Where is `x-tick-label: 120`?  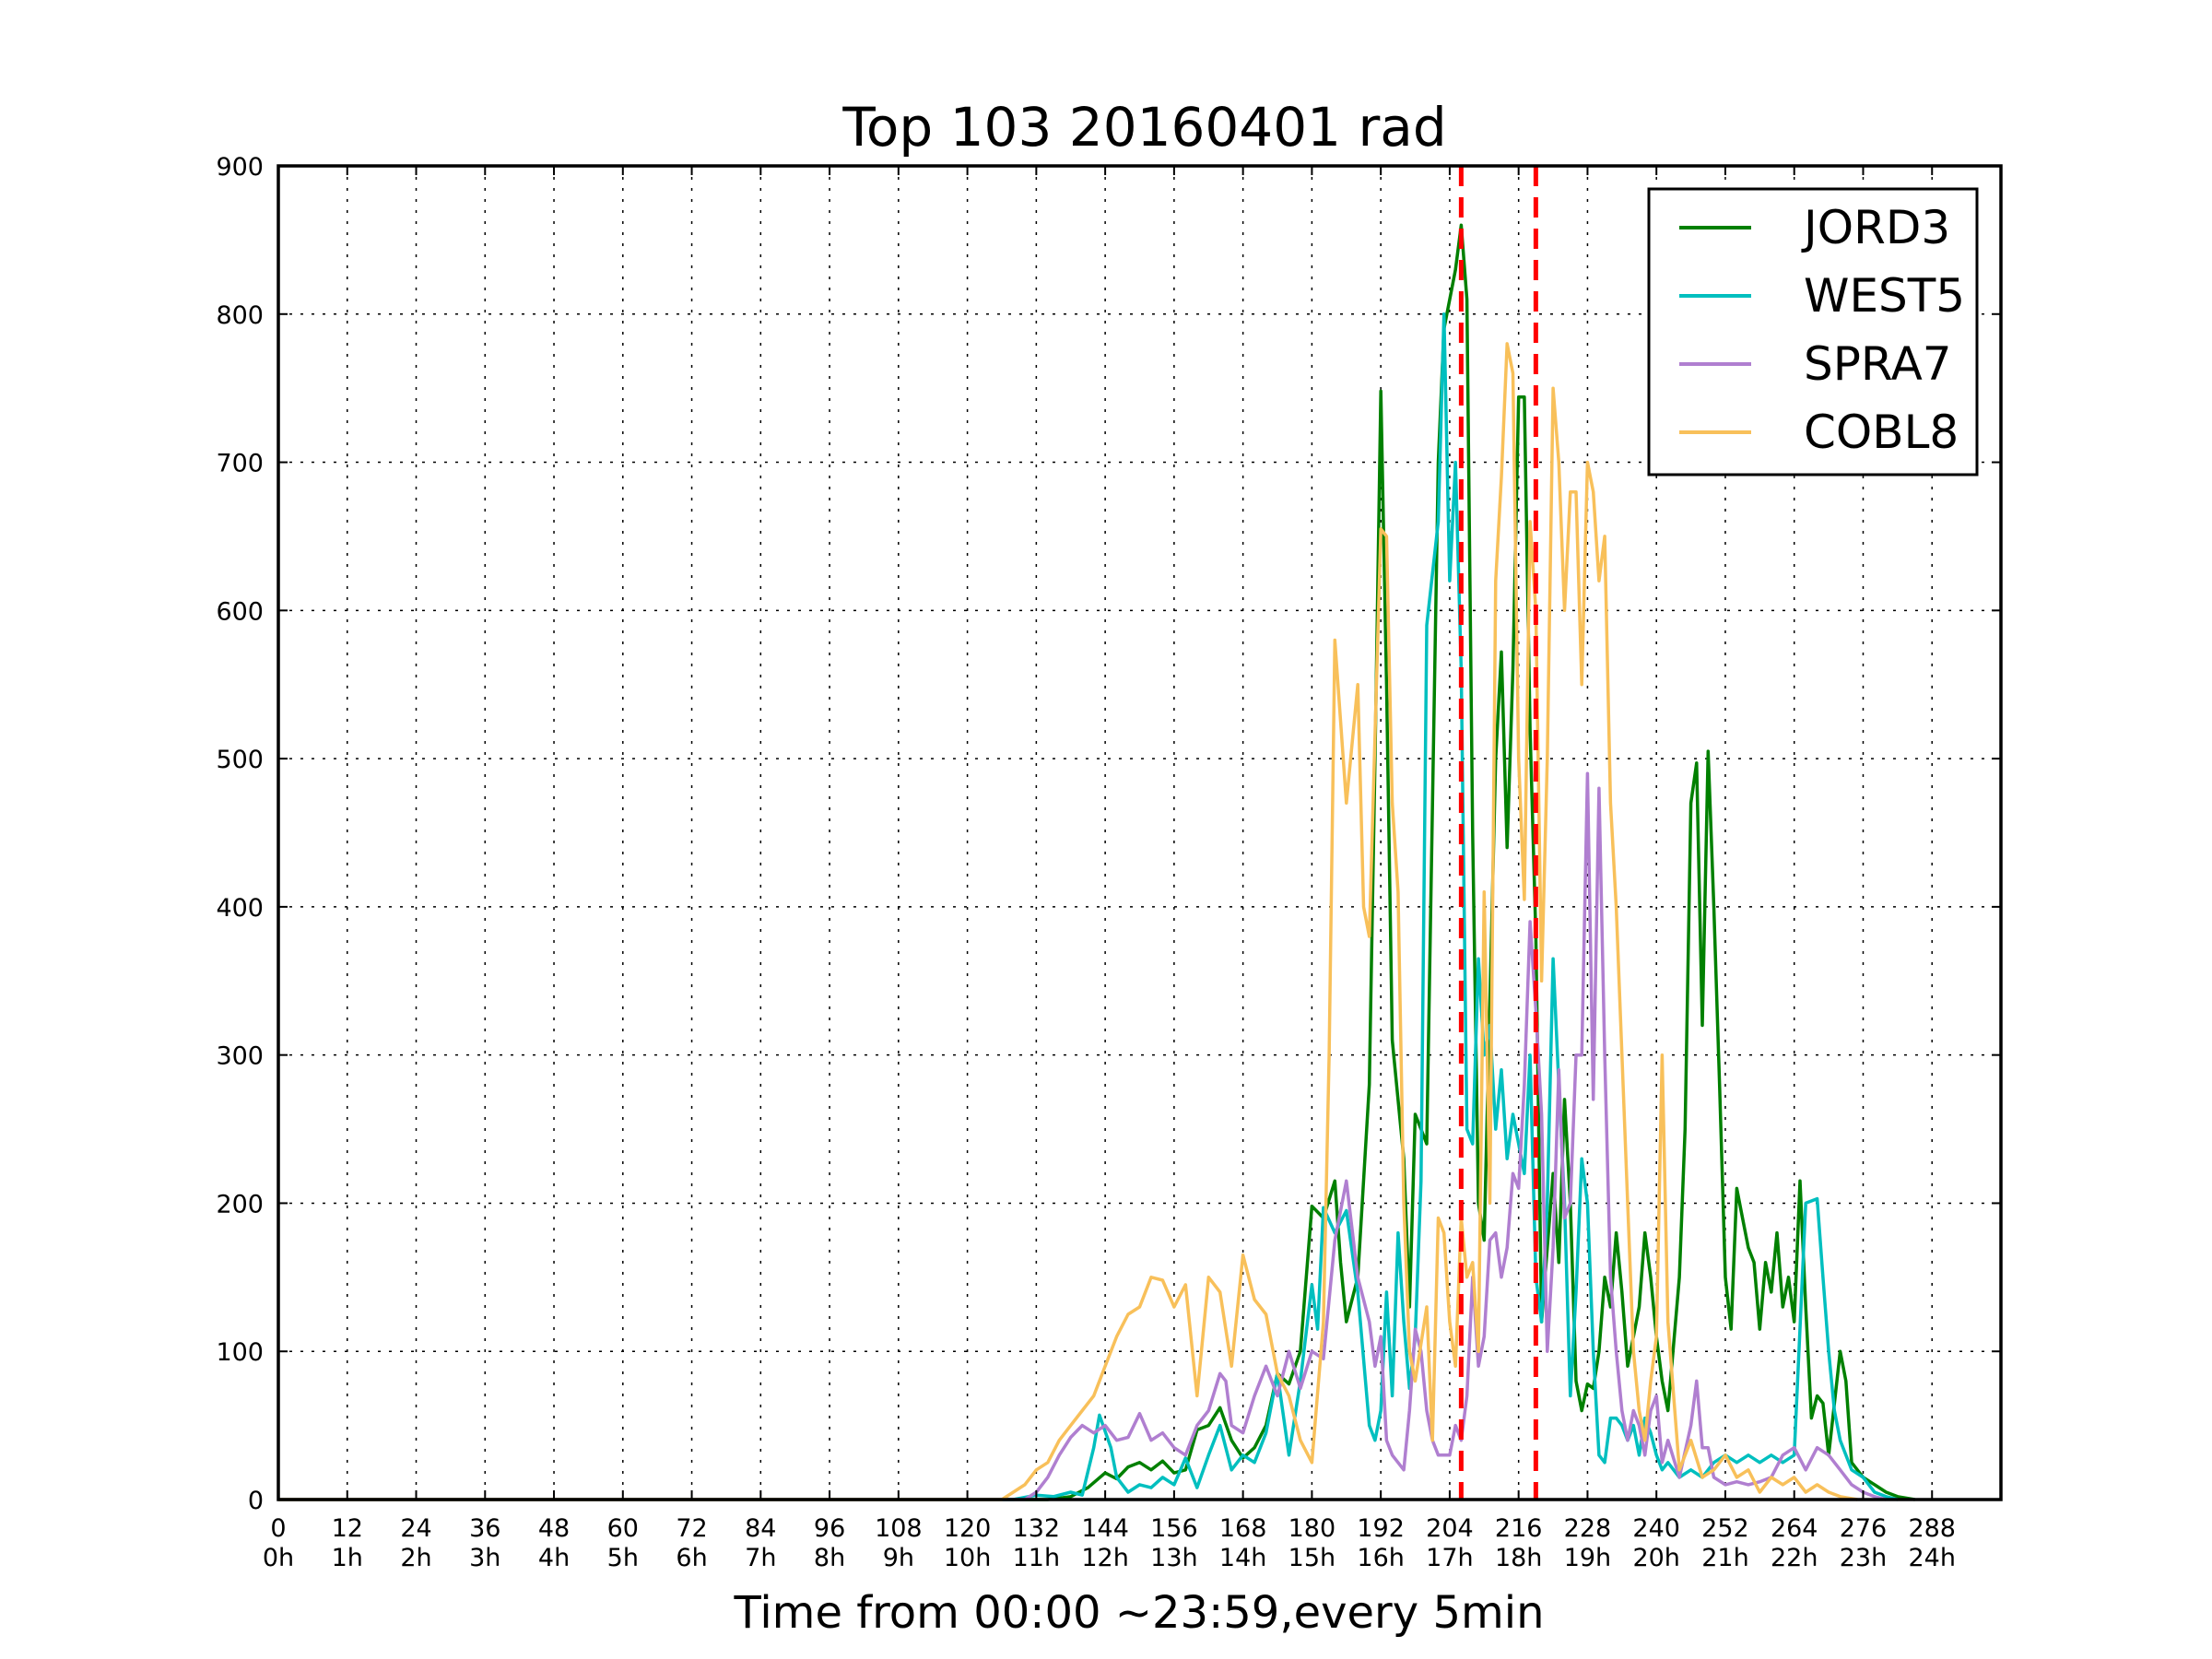 x-tick-label: 120 is located at coordinates (968, 1528).